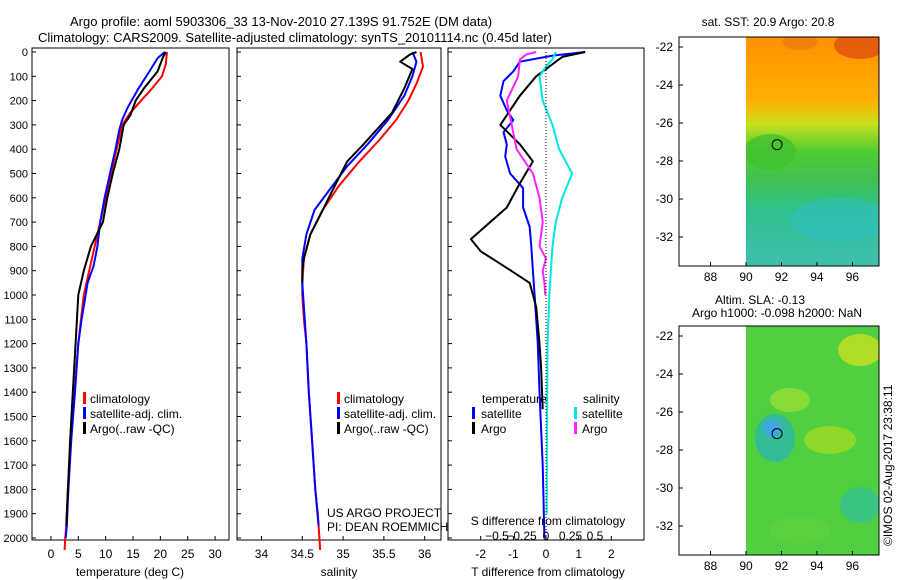 This screenshot has height=580, width=900. I want to click on depth-tick-label: 0, so click(25, 53).